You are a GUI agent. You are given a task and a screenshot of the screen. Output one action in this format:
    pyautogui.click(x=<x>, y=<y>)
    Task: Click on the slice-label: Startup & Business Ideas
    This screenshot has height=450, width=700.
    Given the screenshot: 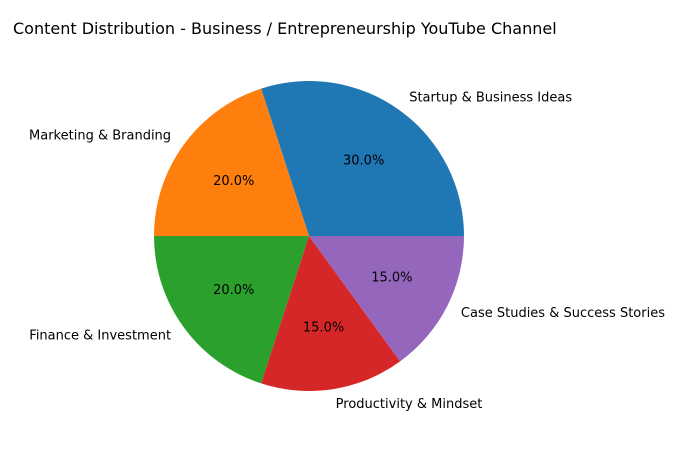 What is the action you would take?
    pyautogui.click(x=490, y=98)
    